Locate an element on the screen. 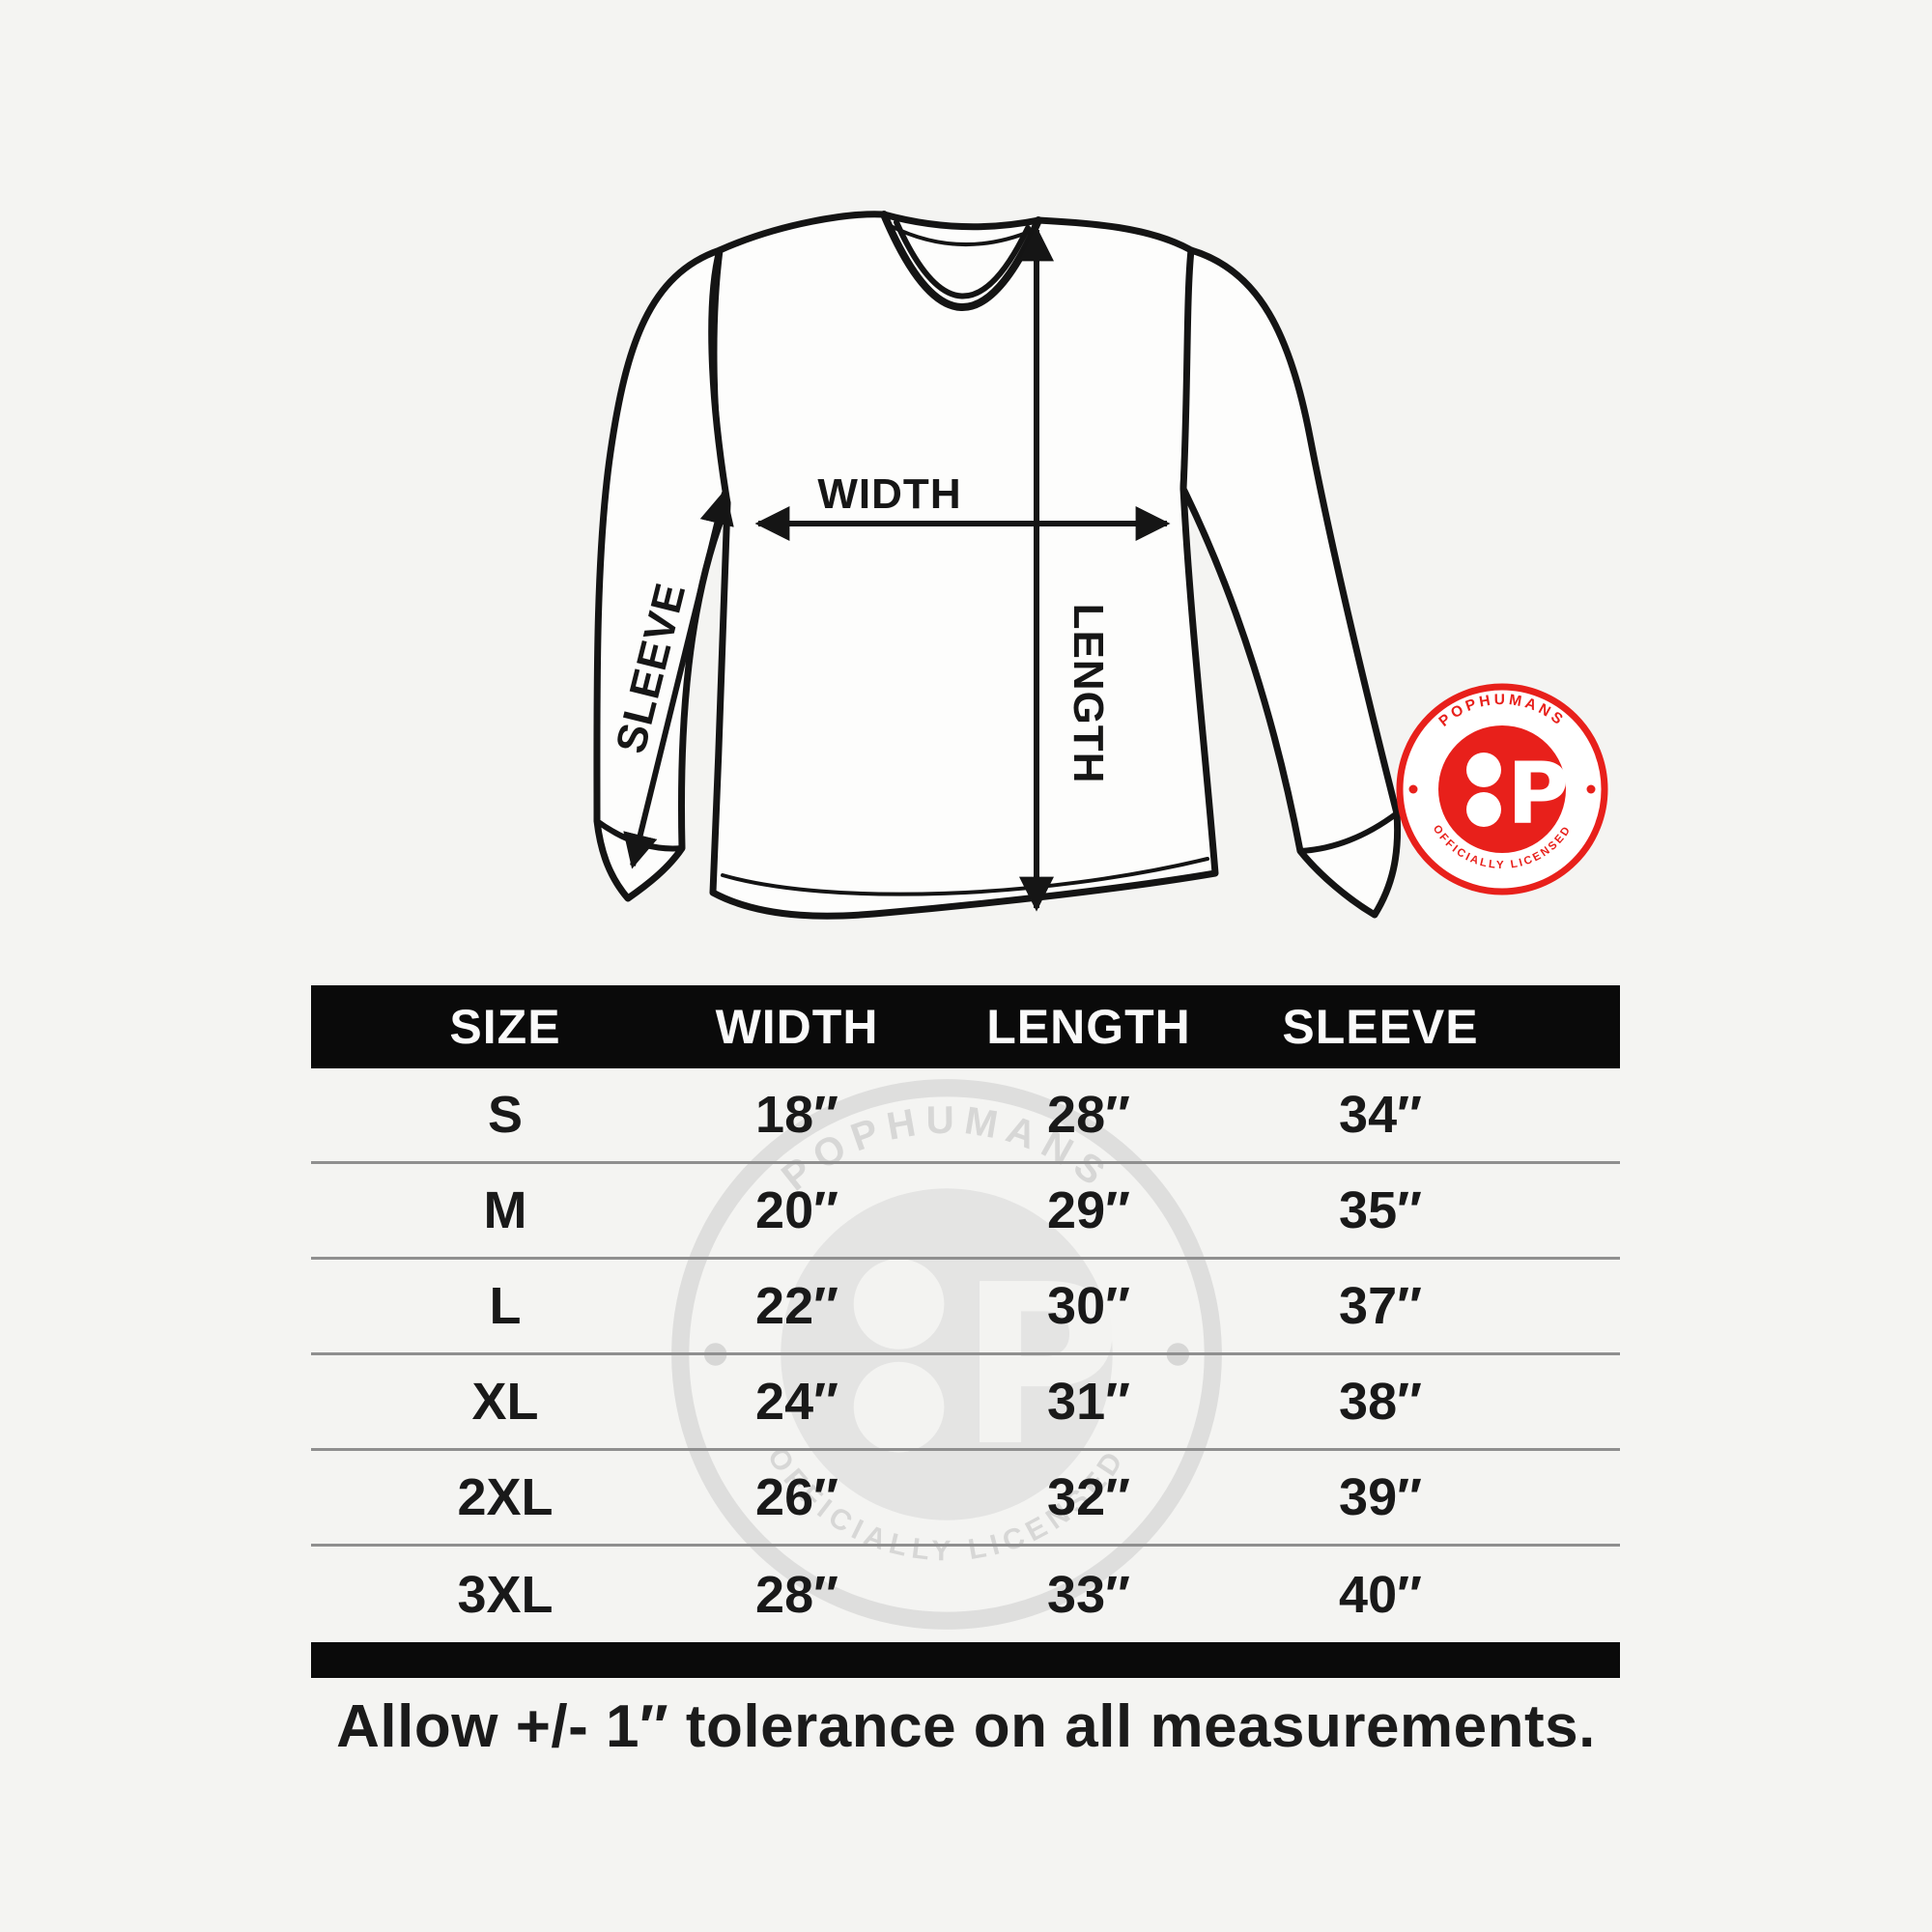  table-row: 2XL 26″ 32″ 39″ is located at coordinates (965, 1499).